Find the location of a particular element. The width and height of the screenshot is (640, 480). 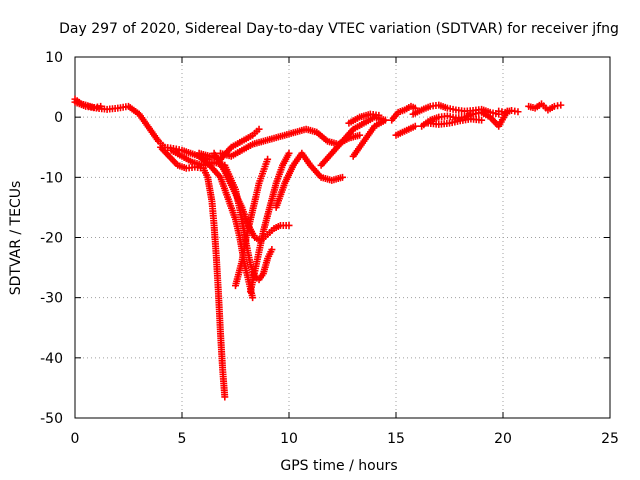

y-tick-labels: -50 -40 -30 -20 -10 0 10 is located at coordinates (51, 238).